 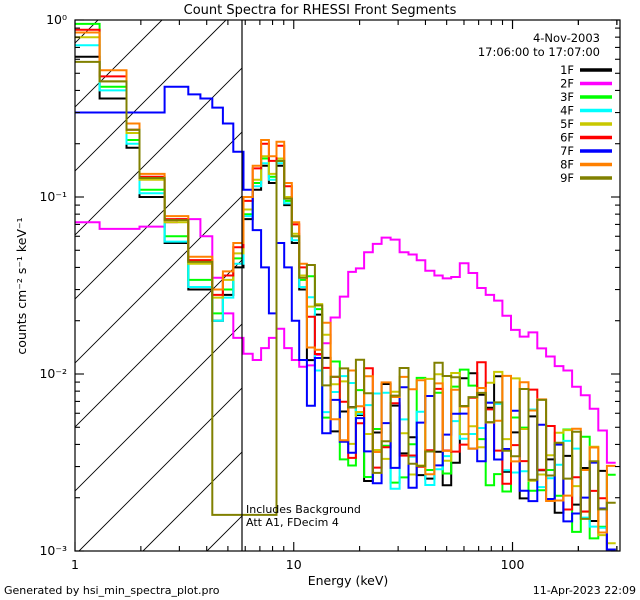 What do you see at coordinates (567, 138) in the screenshot?
I see `legend-label-6F: 6F` at bounding box center [567, 138].